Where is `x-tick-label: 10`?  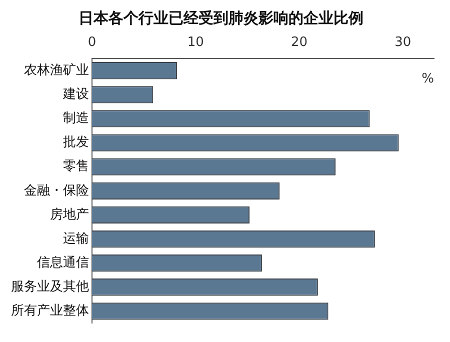
x-tick-label: 10 is located at coordinates (195, 42).